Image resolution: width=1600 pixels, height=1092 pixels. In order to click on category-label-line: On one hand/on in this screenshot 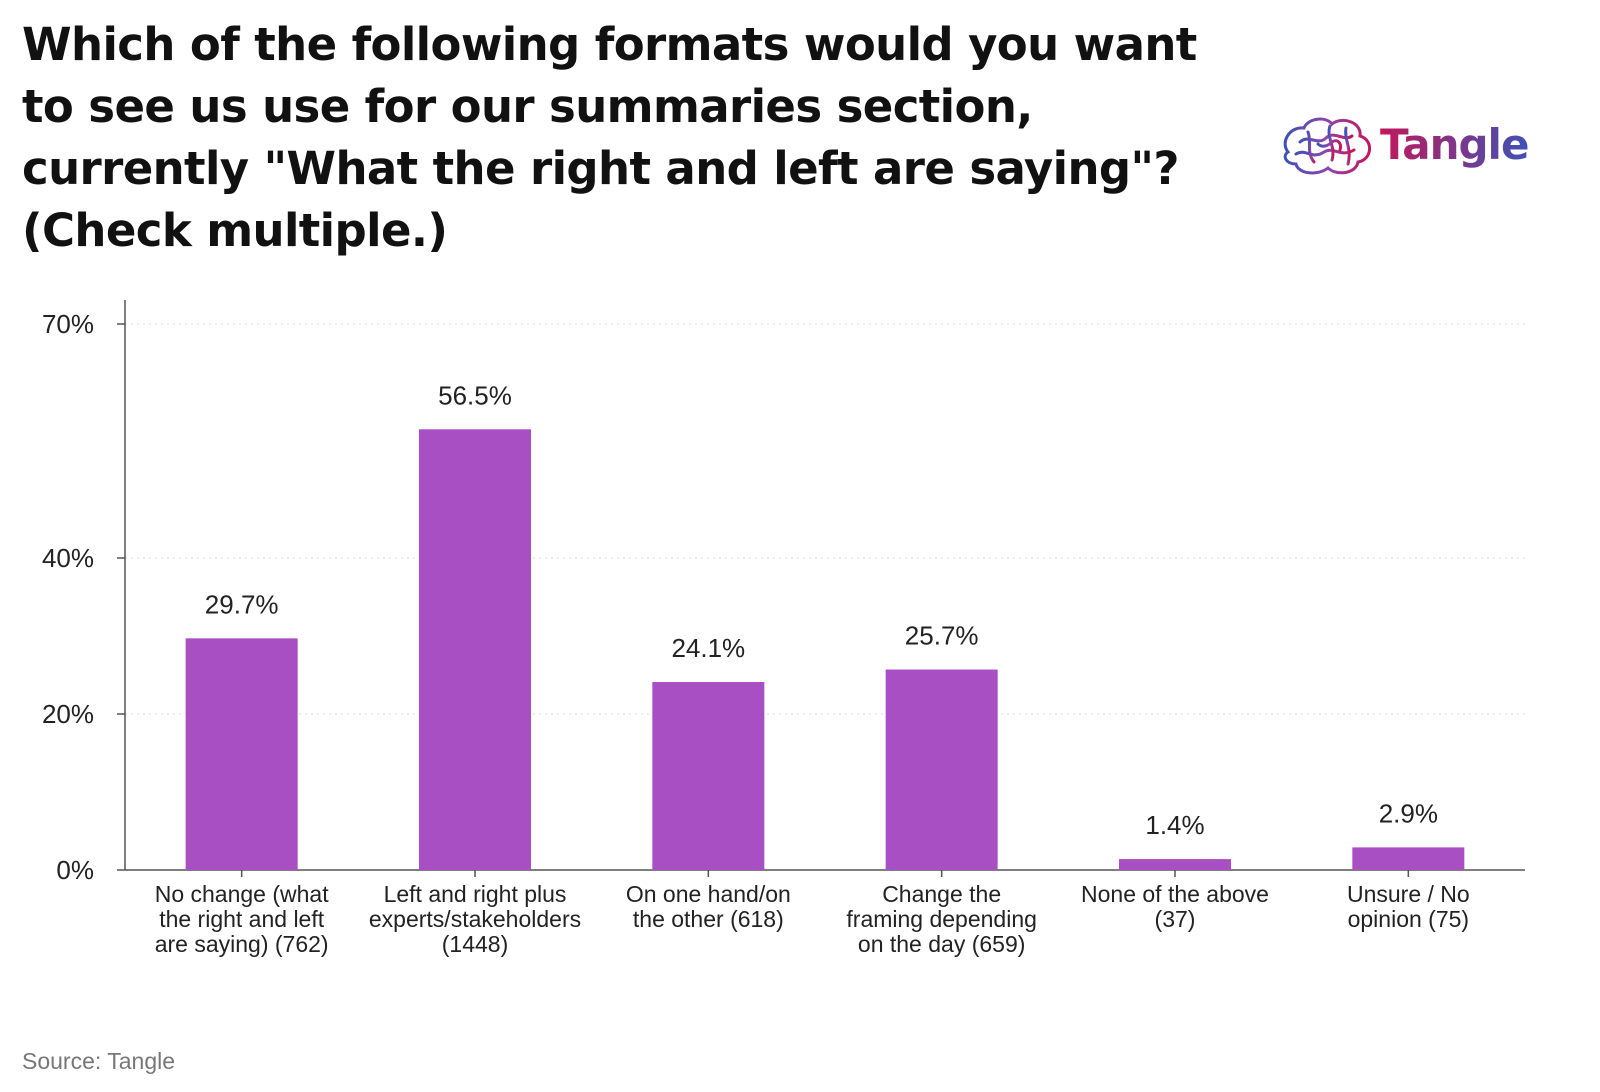, I will do `click(708, 894)`.